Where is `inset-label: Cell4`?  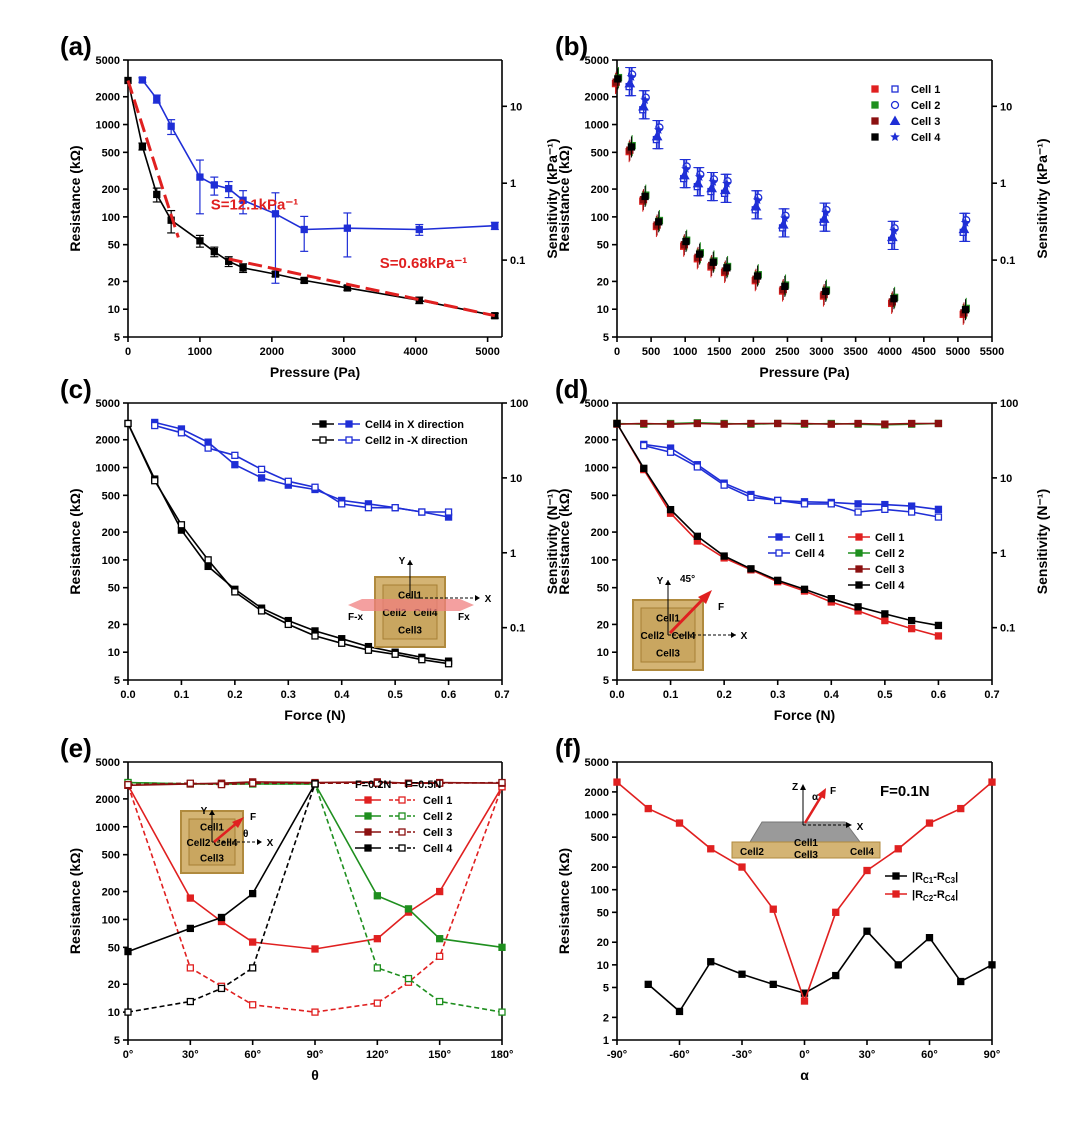 inset-label: Cell4 is located at coordinates (226, 843).